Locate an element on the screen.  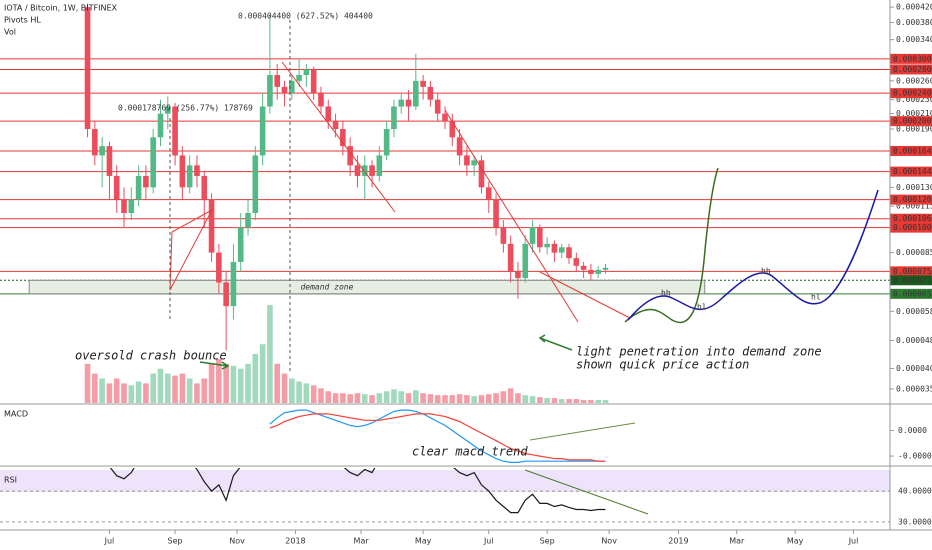
level-label: 0.00012000 is located at coordinates (912, 199).